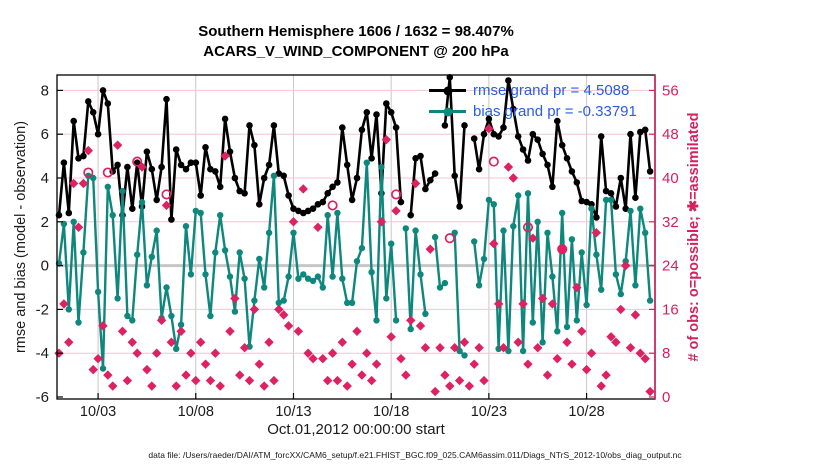 The width and height of the screenshot is (830, 470). Describe the element at coordinates (45, 178) in the screenshot. I see `left-tick-label: 4` at that location.